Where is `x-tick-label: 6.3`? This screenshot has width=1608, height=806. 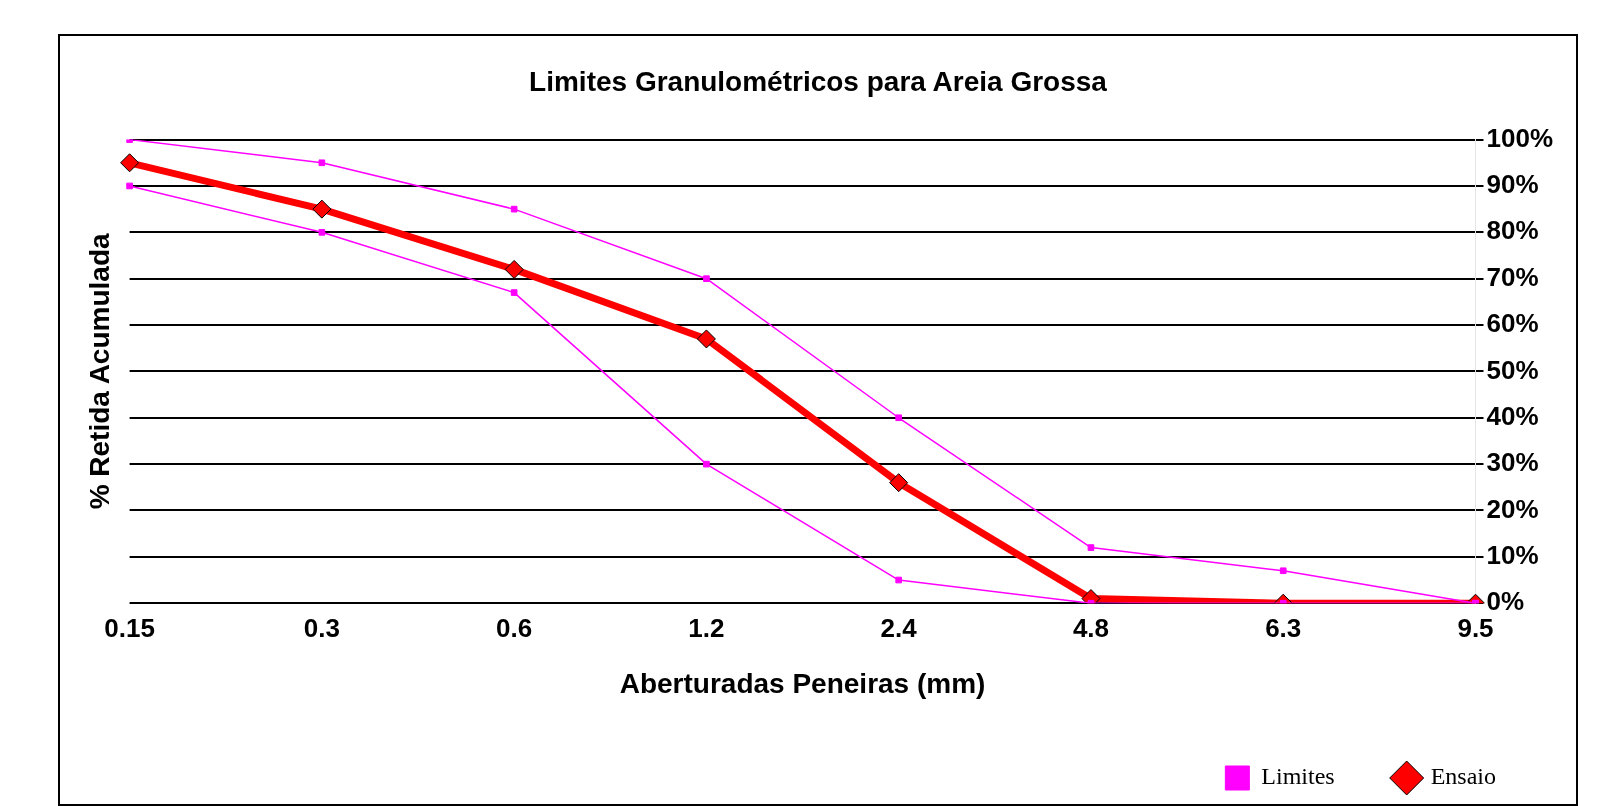
x-tick-label: 6.3 is located at coordinates (1283, 627).